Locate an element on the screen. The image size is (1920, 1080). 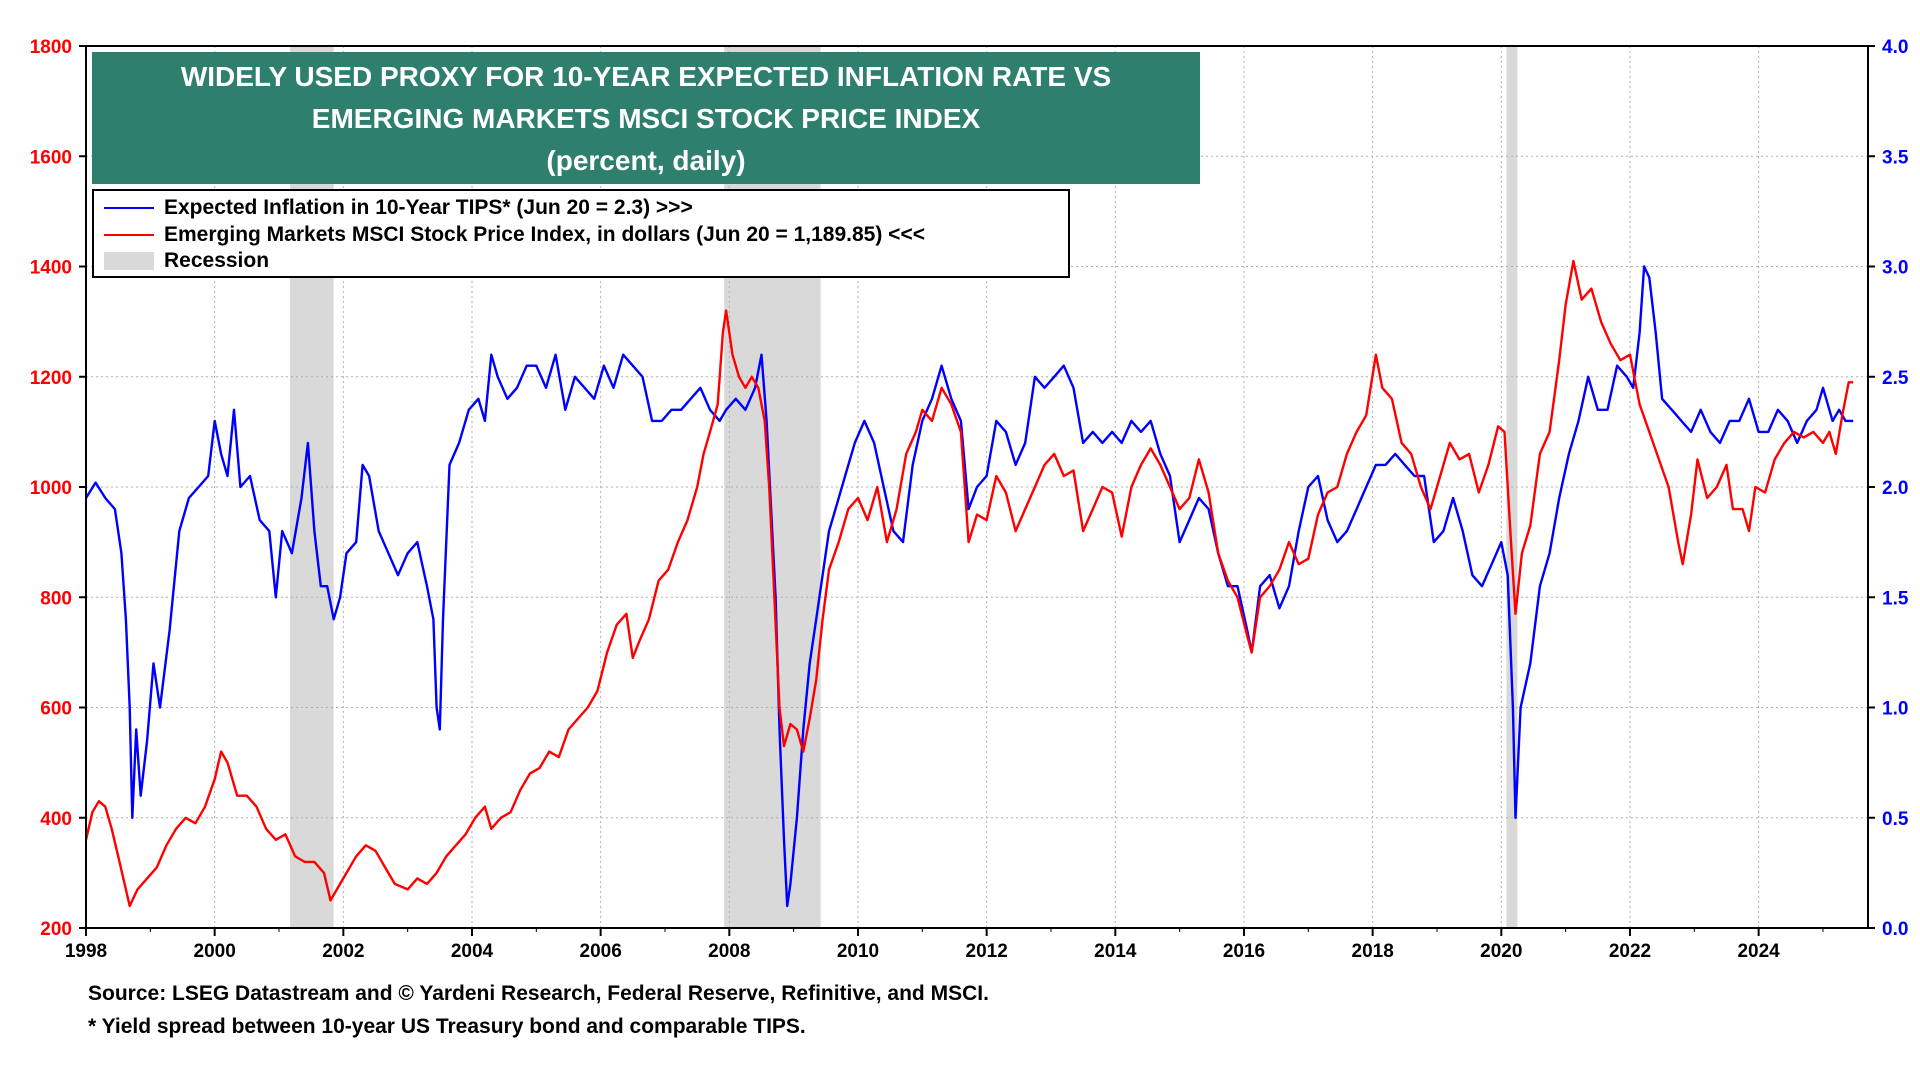
y-right-tick-label-1.0: 1.0 is located at coordinates (1895, 709).